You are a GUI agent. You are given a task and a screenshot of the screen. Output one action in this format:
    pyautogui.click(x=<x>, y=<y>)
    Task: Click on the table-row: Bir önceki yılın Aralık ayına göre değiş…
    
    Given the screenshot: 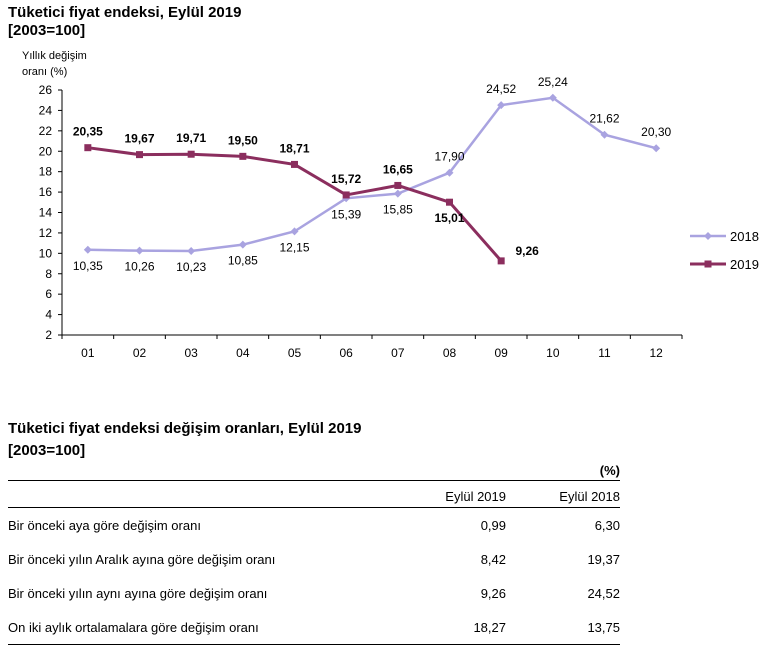 What is the action you would take?
    pyautogui.click(x=314, y=559)
    